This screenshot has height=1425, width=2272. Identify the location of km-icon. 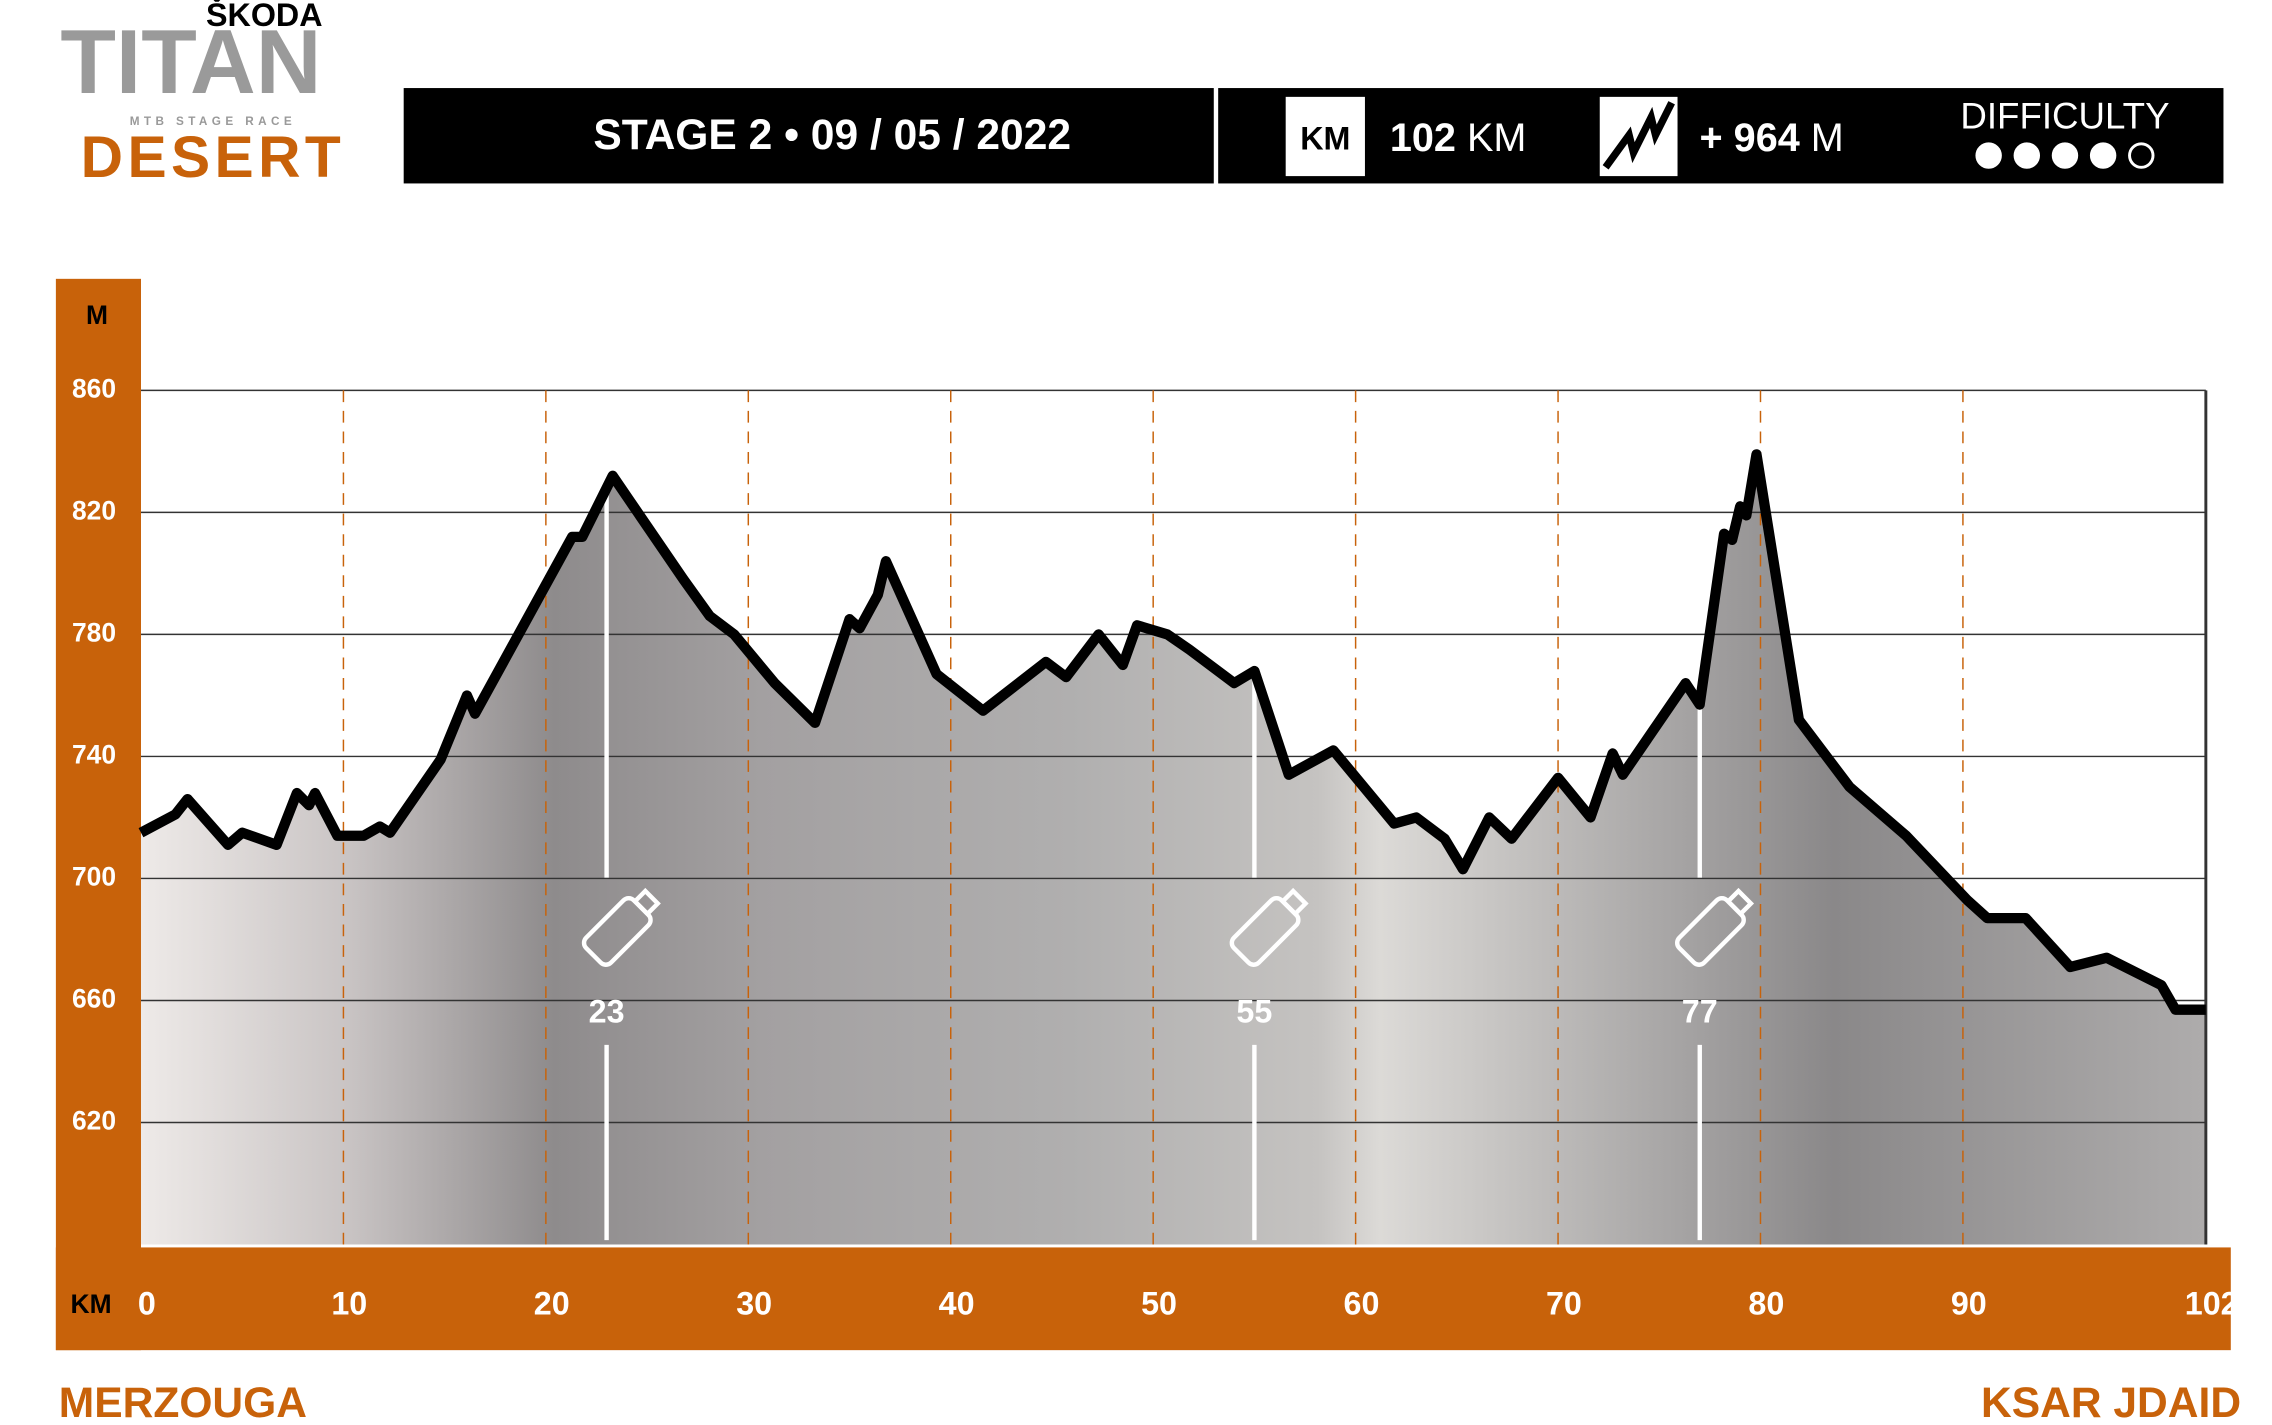
(1325, 136).